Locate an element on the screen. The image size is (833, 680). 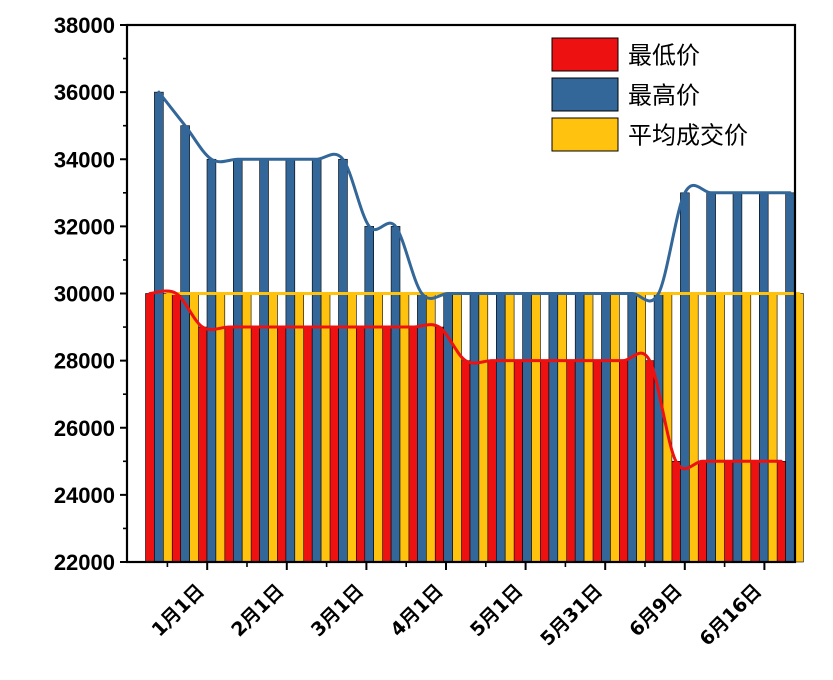
y-tick-label-0: 22000 is located at coordinates (84, 562).